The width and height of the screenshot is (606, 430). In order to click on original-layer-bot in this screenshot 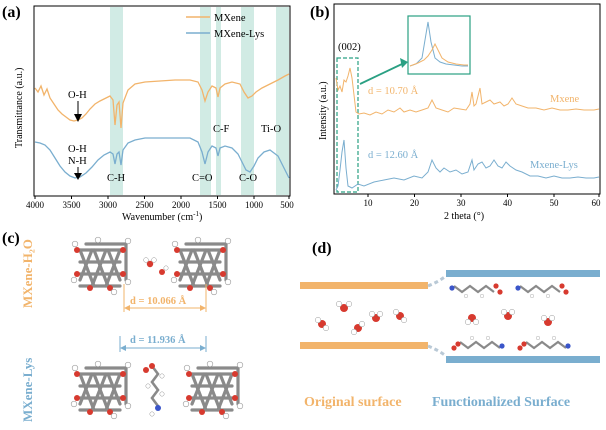, I will do `click(364, 345)`.